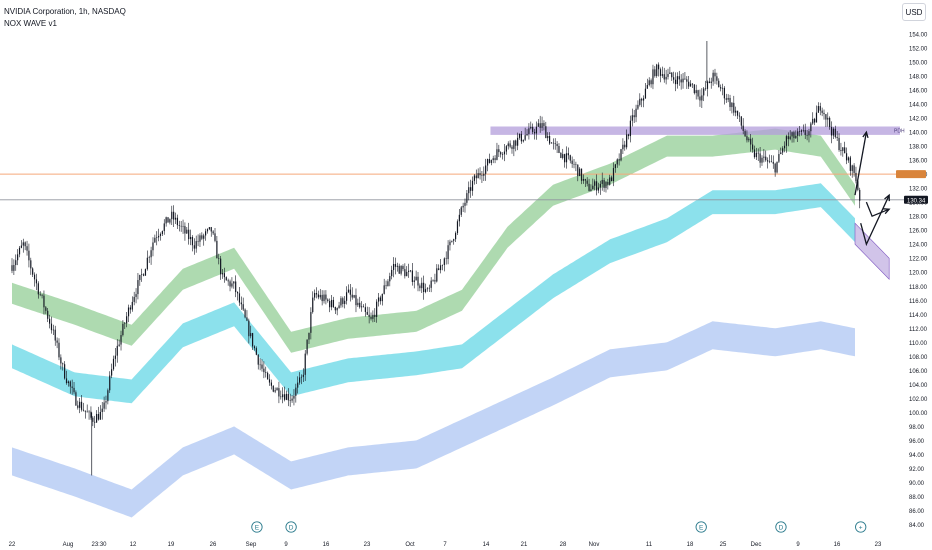 Image resolution: width=932 pixels, height=550 pixels. What do you see at coordinates (914, 12) in the screenshot?
I see `currency-button: USD` at bounding box center [914, 12].